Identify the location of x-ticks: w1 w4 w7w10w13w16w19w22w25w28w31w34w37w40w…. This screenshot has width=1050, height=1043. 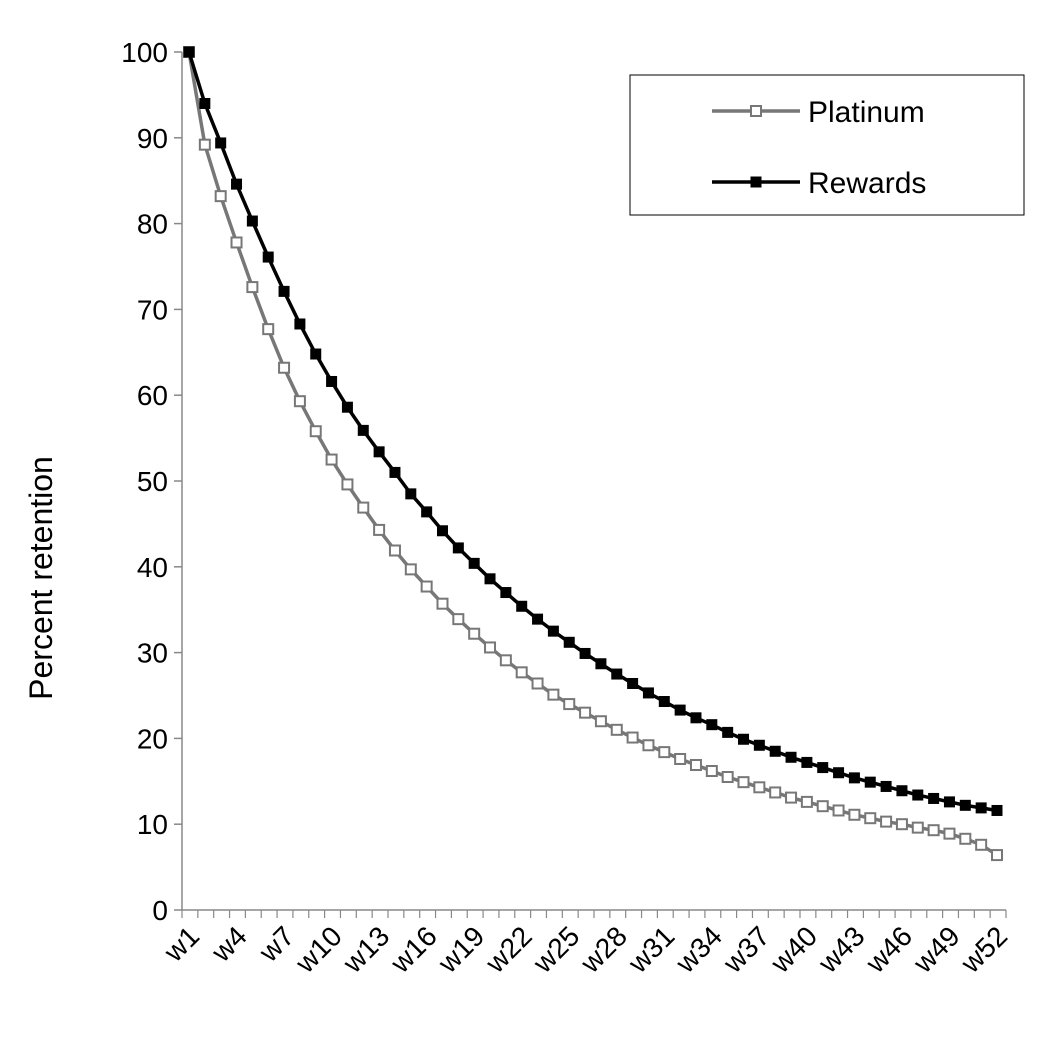
(585, 944).